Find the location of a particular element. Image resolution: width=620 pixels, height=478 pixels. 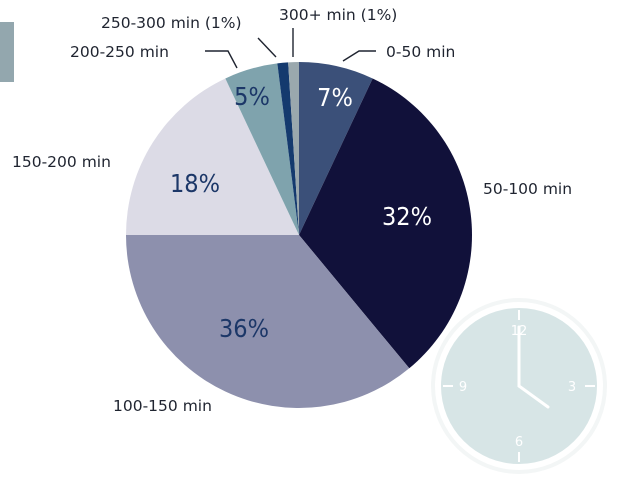

pie-percent-label: 36% is located at coordinates (244, 328).